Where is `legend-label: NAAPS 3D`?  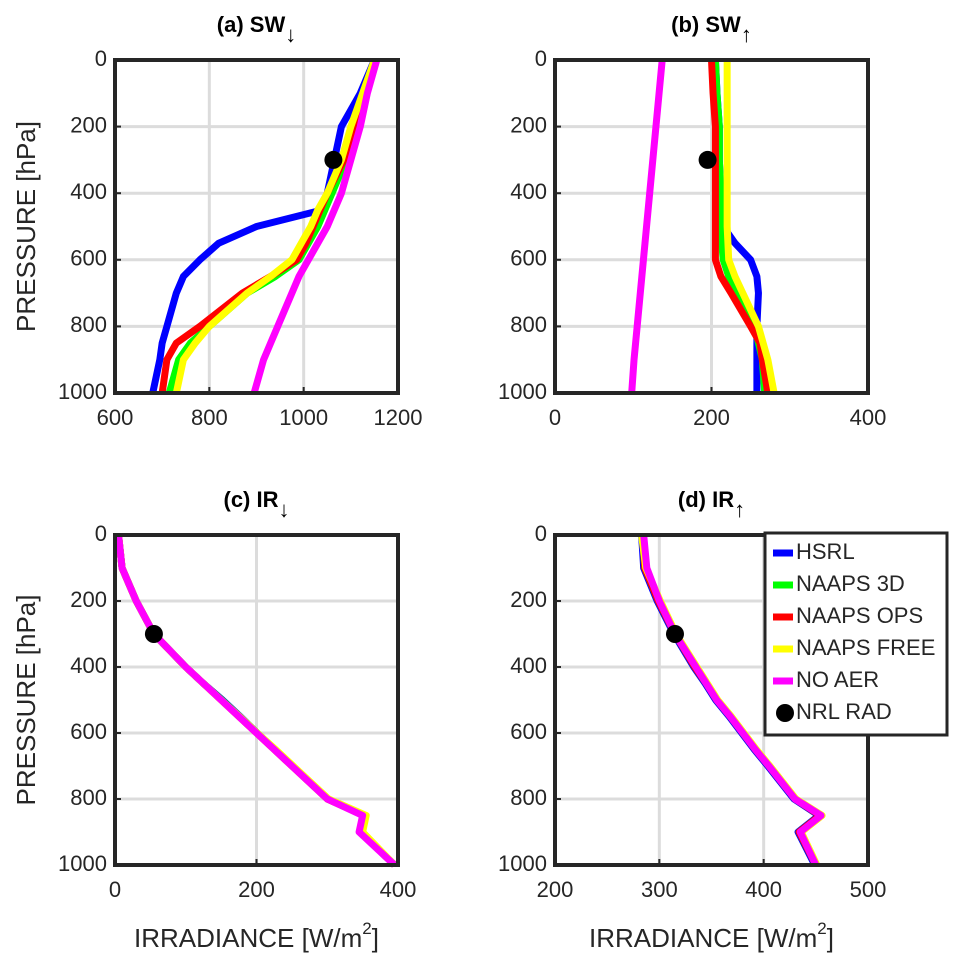 legend-label: NAAPS 3D is located at coordinates (850, 583).